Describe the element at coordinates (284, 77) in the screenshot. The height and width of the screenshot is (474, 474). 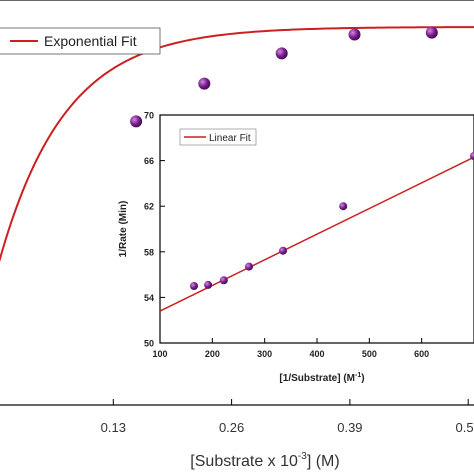
I see `main-data-points` at that location.